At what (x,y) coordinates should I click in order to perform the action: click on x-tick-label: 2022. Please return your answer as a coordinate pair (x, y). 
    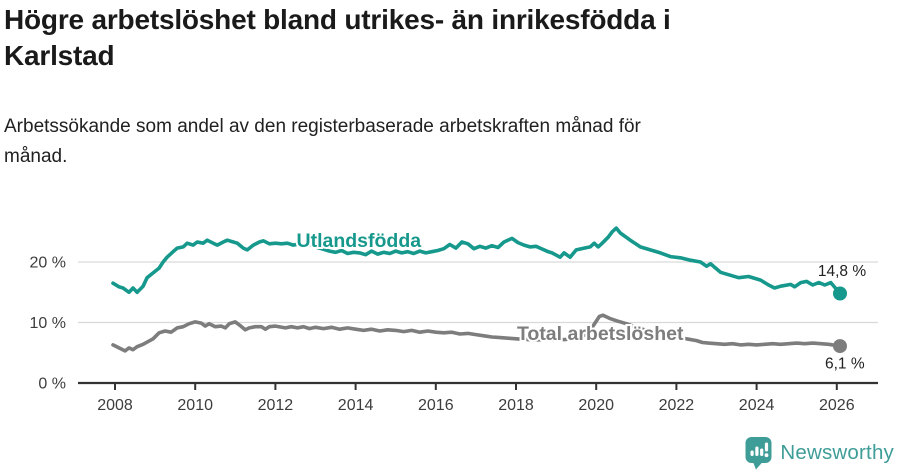
    Looking at the image, I should click on (677, 405).